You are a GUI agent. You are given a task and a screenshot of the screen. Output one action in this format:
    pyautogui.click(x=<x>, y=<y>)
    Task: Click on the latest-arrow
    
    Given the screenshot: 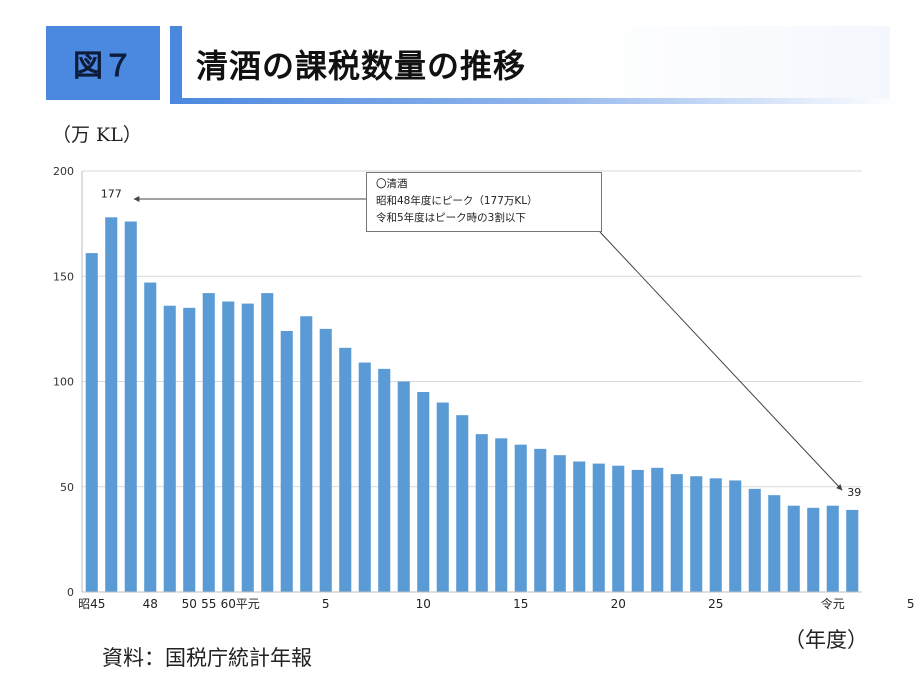 What is the action you would take?
    pyautogui.click(x=721, y=361)
    